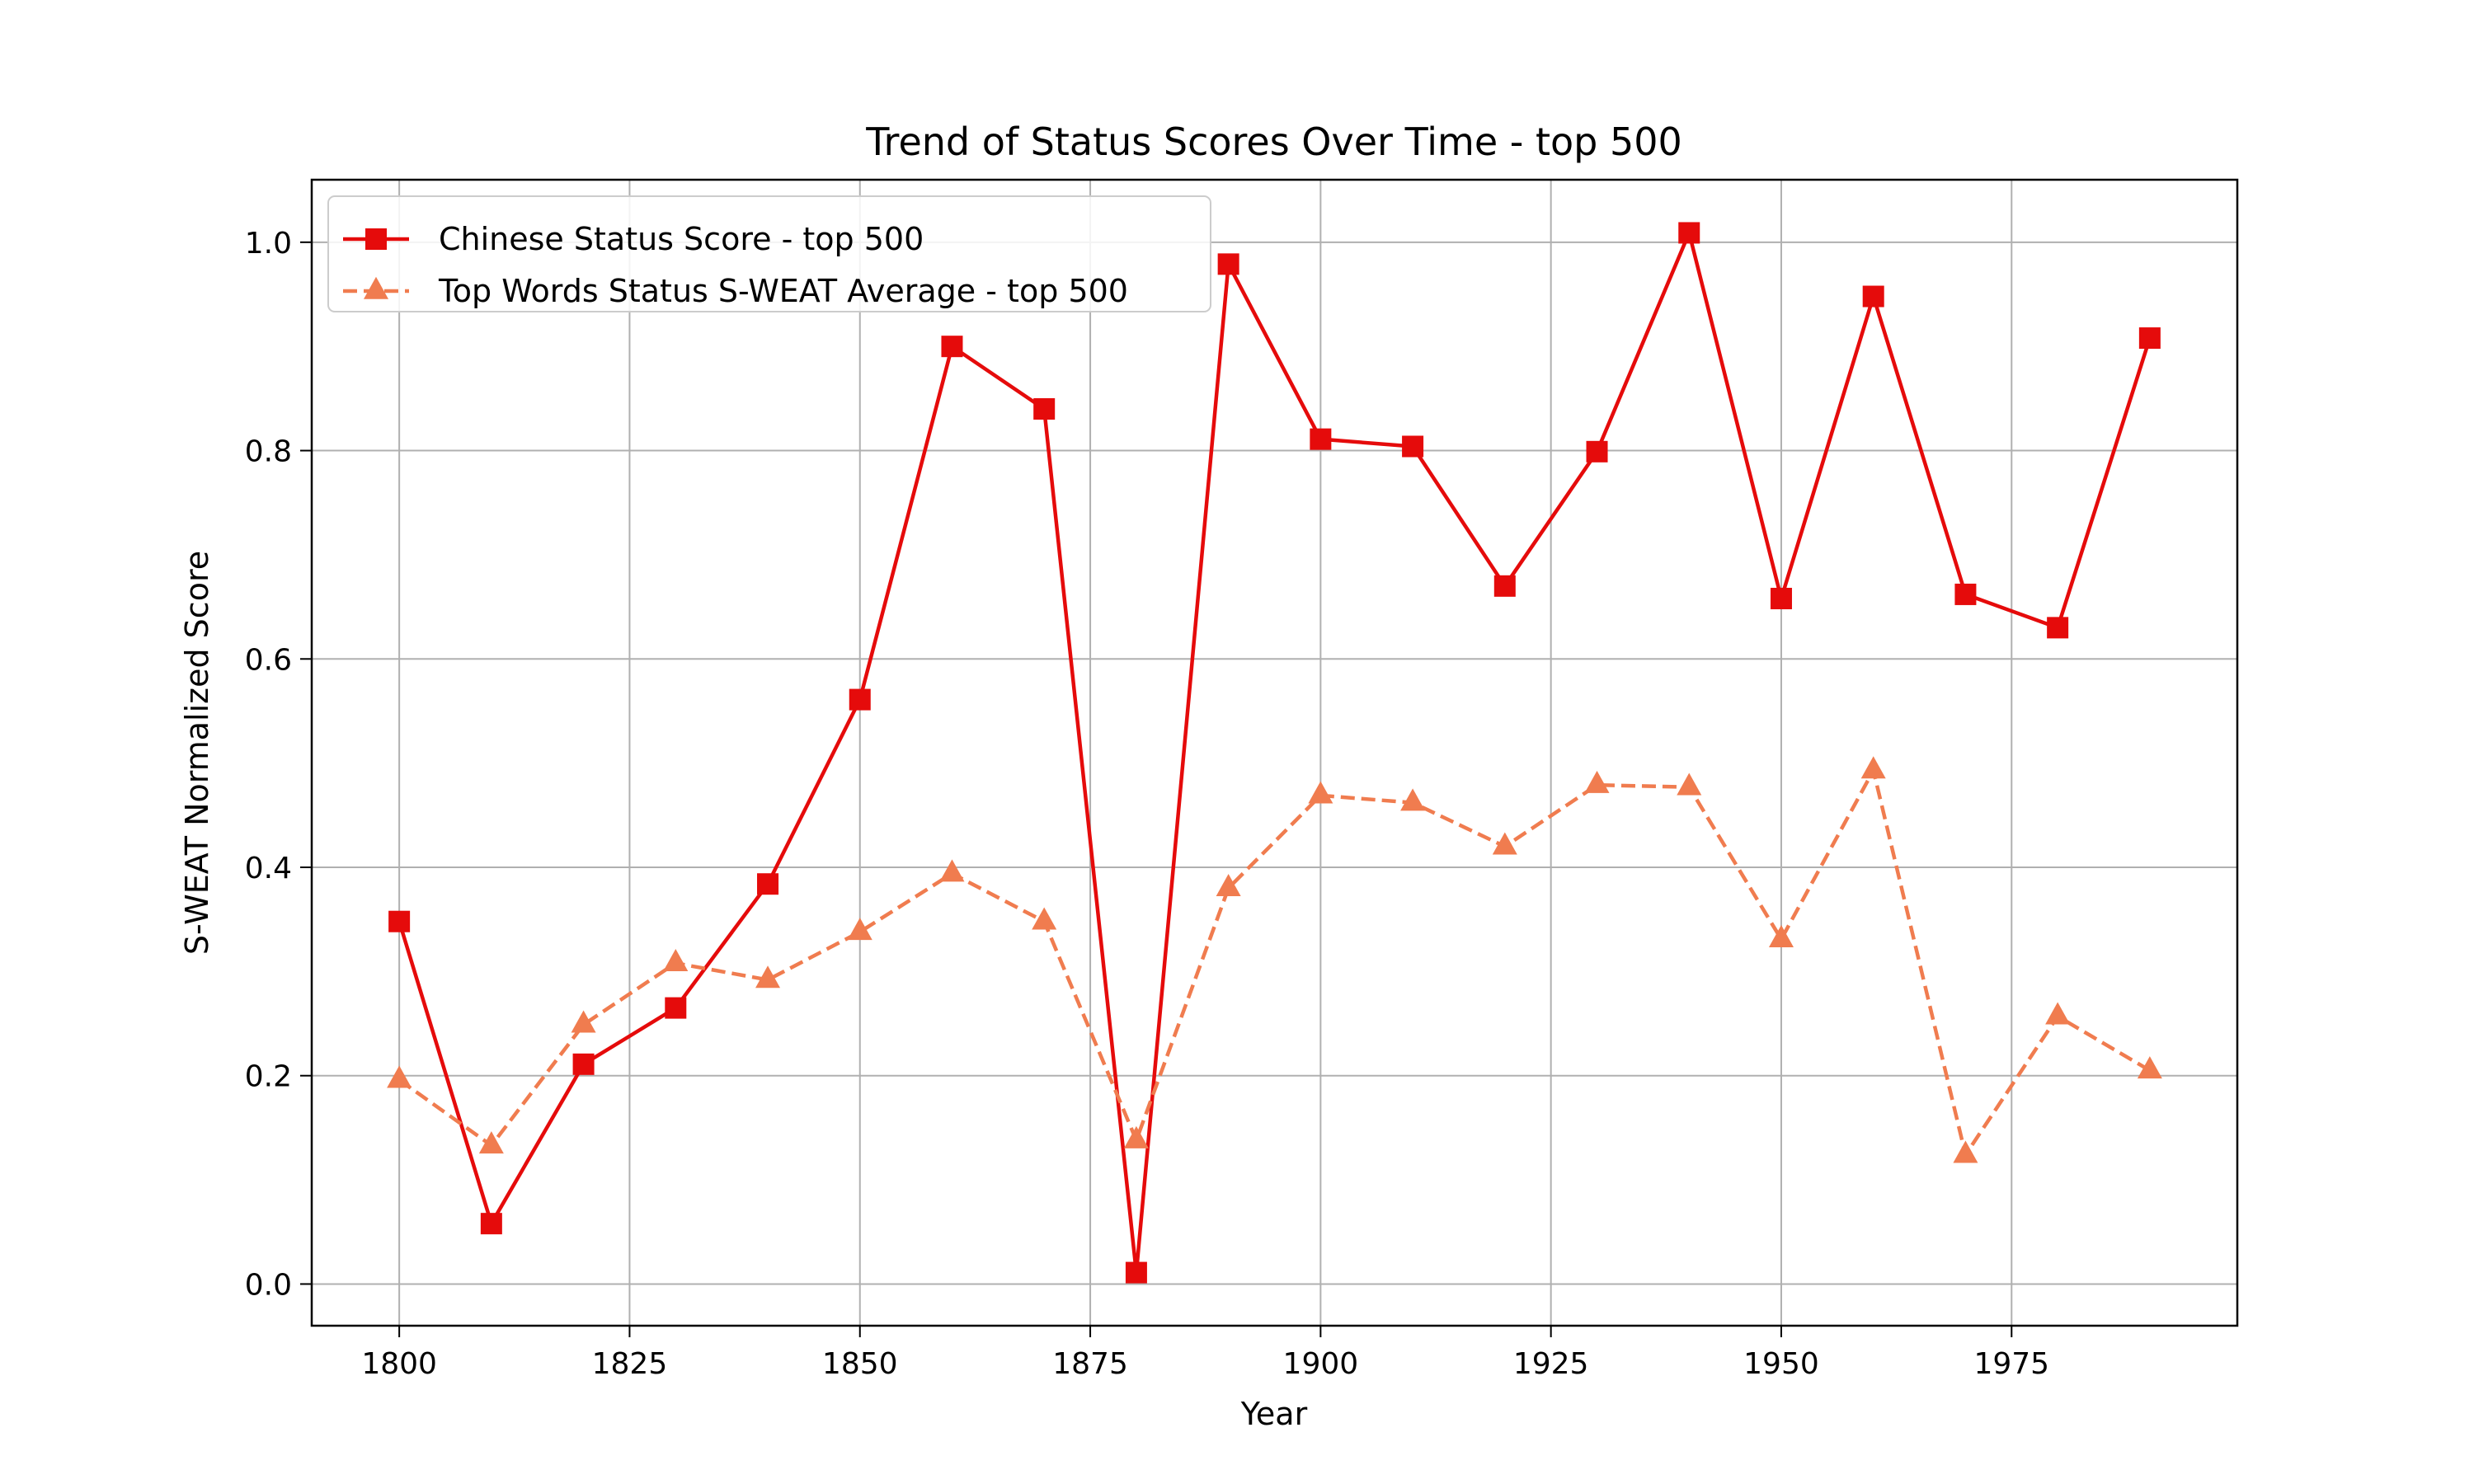  Describe the element at coordinates (1551, 1364) in the screenshot. I see `x-tick-label: 1925` at that location.